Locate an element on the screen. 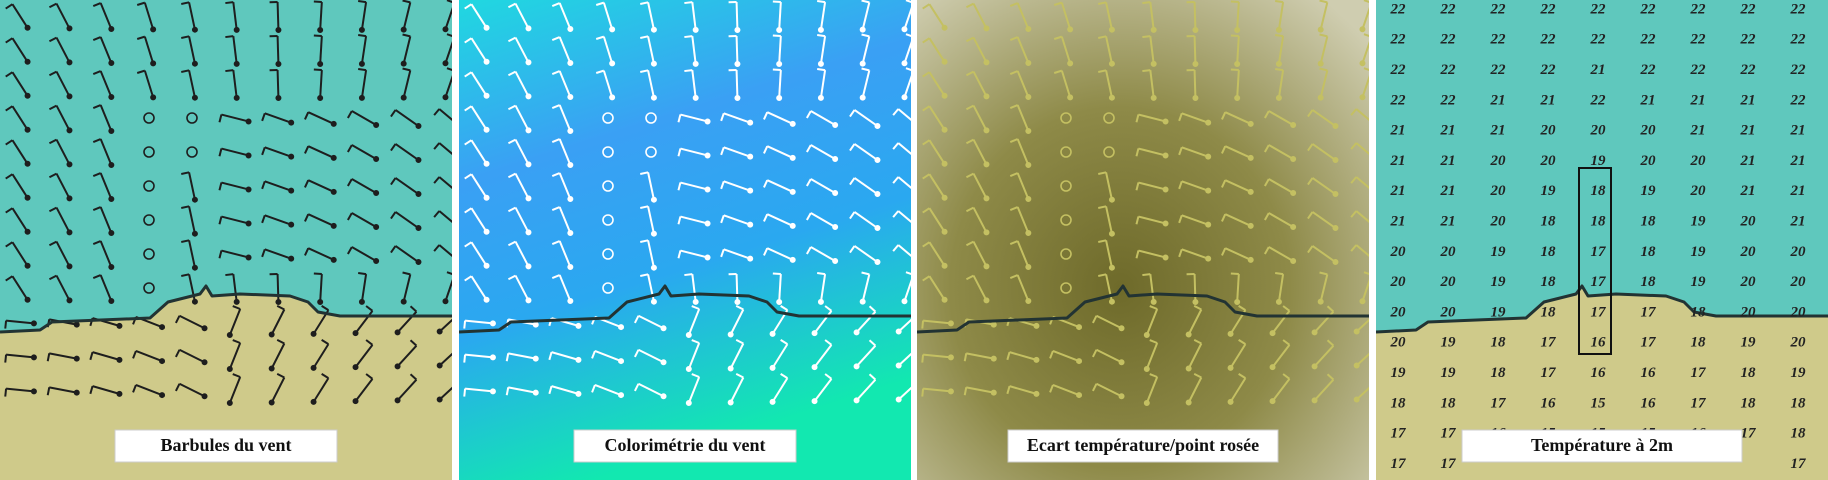 This screenshot has height=480, width=1828. temperature-value: 18 is located at coordinates (1799, 434).